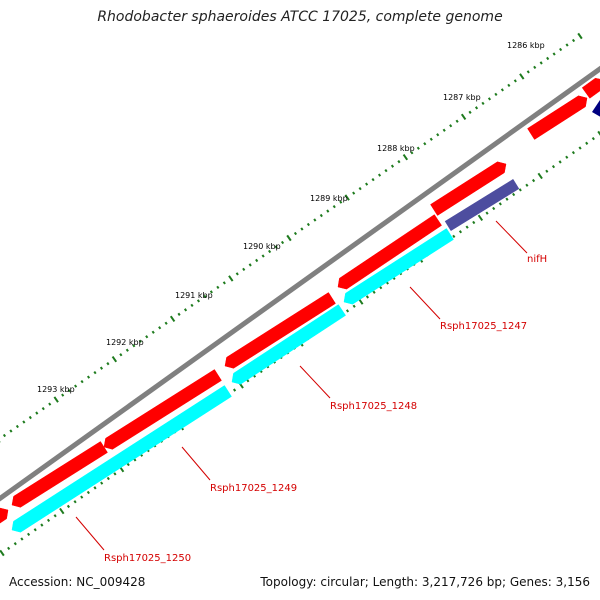  I want to click on tick-label: 1286 kbp, so click(526, 45).